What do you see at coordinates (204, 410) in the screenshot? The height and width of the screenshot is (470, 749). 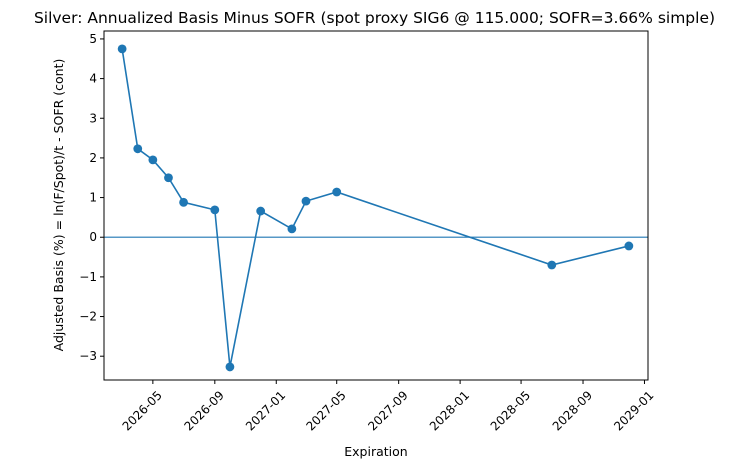 I see `x-tick-label: 2026-09` at bounding box center [204, 410].